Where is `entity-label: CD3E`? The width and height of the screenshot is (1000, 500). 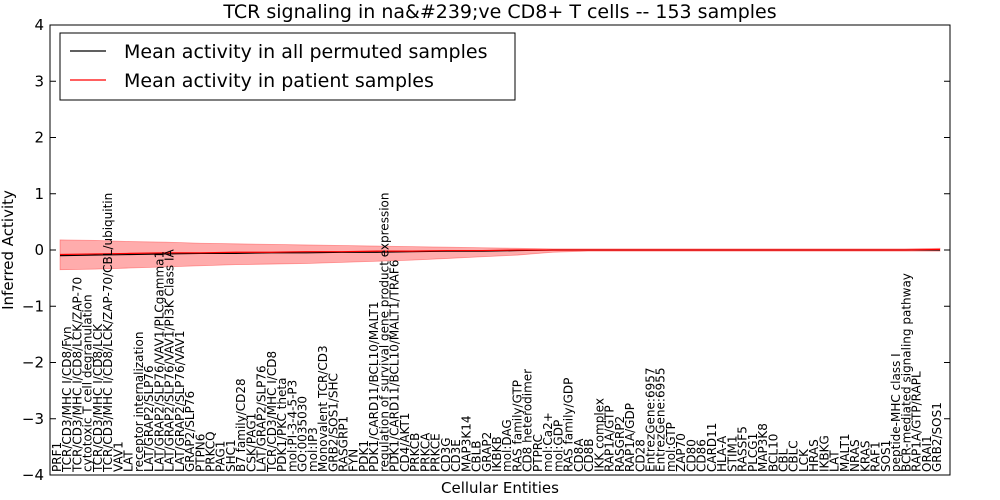
entity-label: CD3E is located at coordinates (456, 455).